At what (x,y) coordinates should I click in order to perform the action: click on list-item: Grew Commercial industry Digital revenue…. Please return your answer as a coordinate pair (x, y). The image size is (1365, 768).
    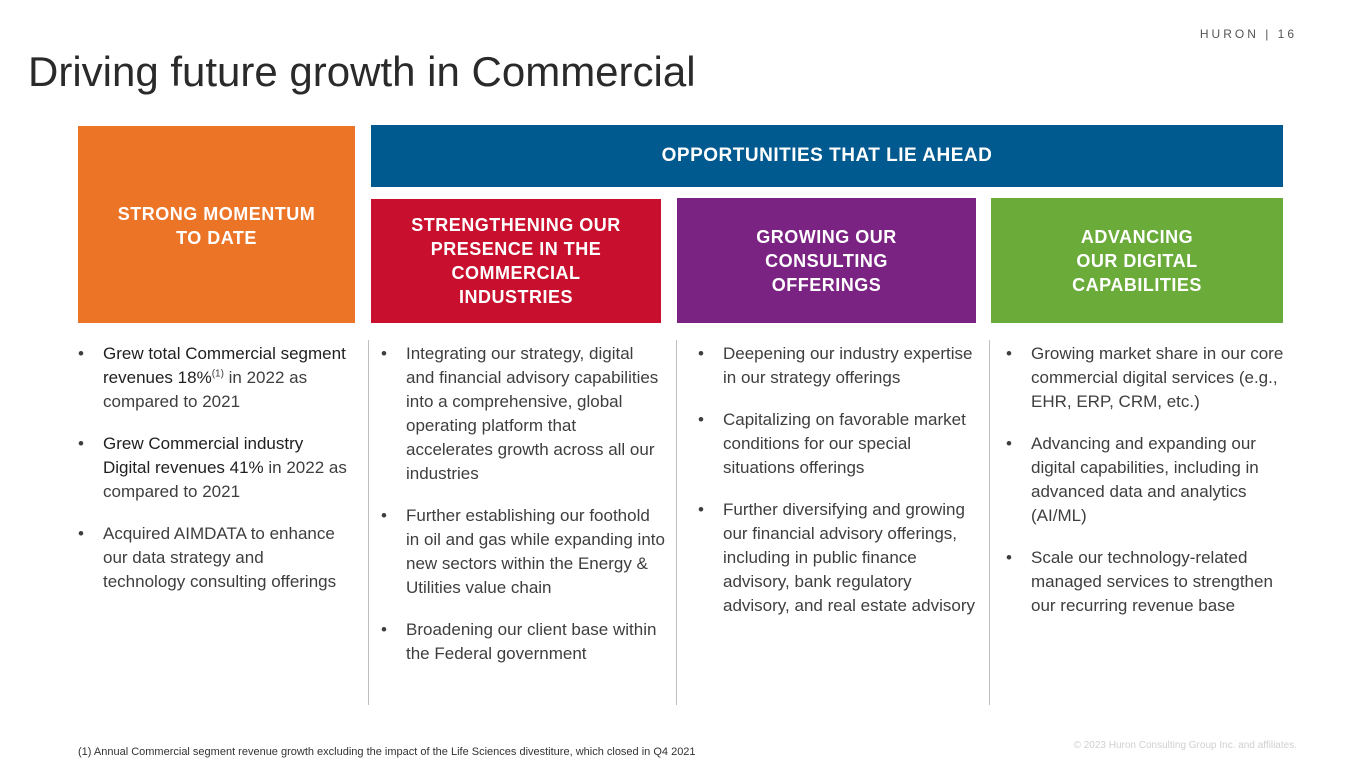
    Looking at the image, I should click on (214, 468).